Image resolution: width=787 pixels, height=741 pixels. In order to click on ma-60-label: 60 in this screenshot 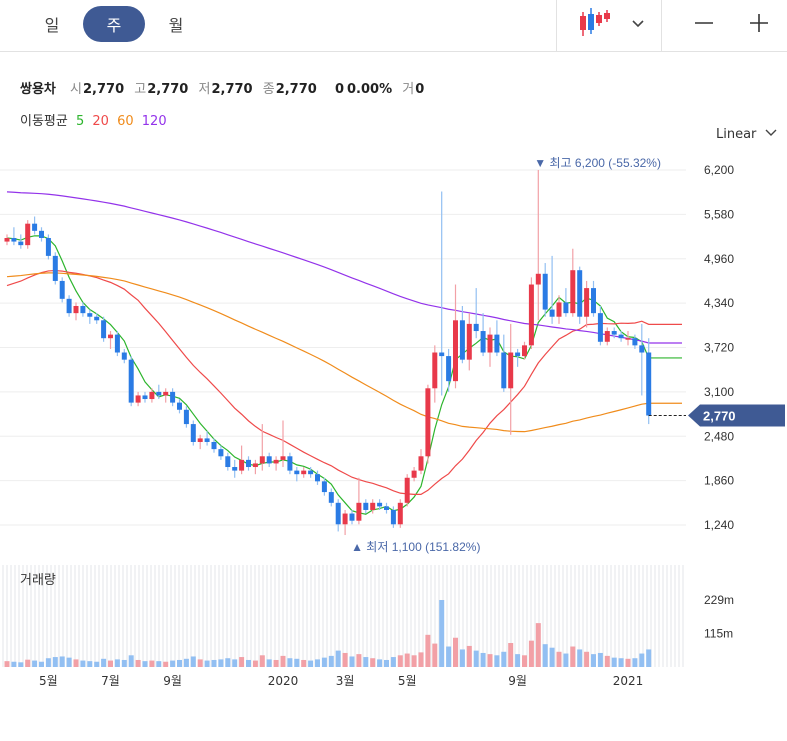, I will do `click(125, 121)`.